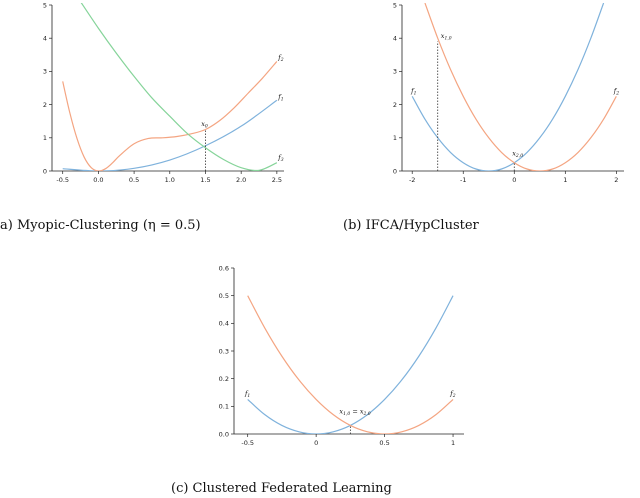 This screenshot has height=498, width=640. I want to click on y-tick-label: 0.3, so click(224, 351).